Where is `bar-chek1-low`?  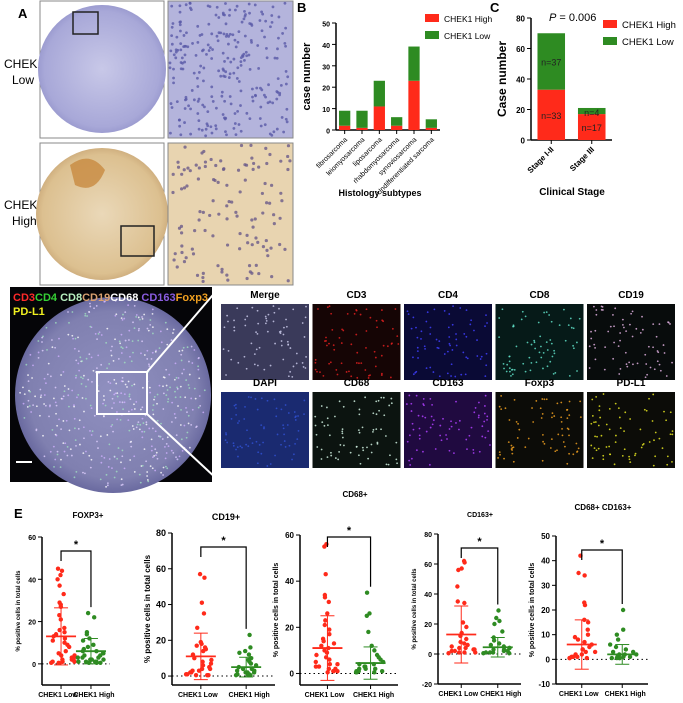 bar-chek1-low is located at coordinates (591, 111).